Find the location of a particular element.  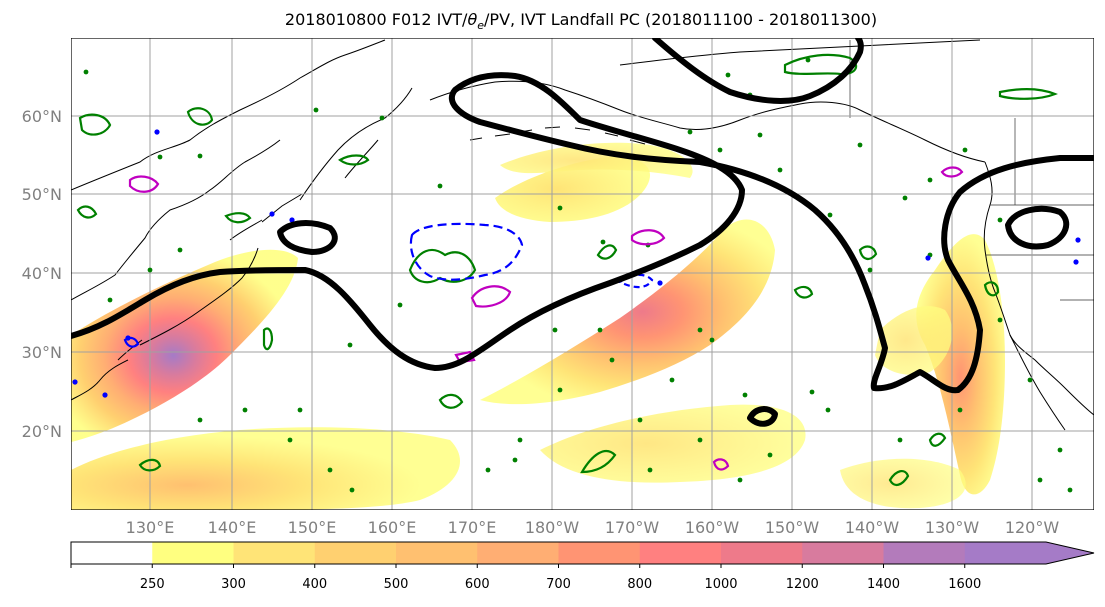

colorbar-tick-label: 250 is located at coordinates (152, 584).